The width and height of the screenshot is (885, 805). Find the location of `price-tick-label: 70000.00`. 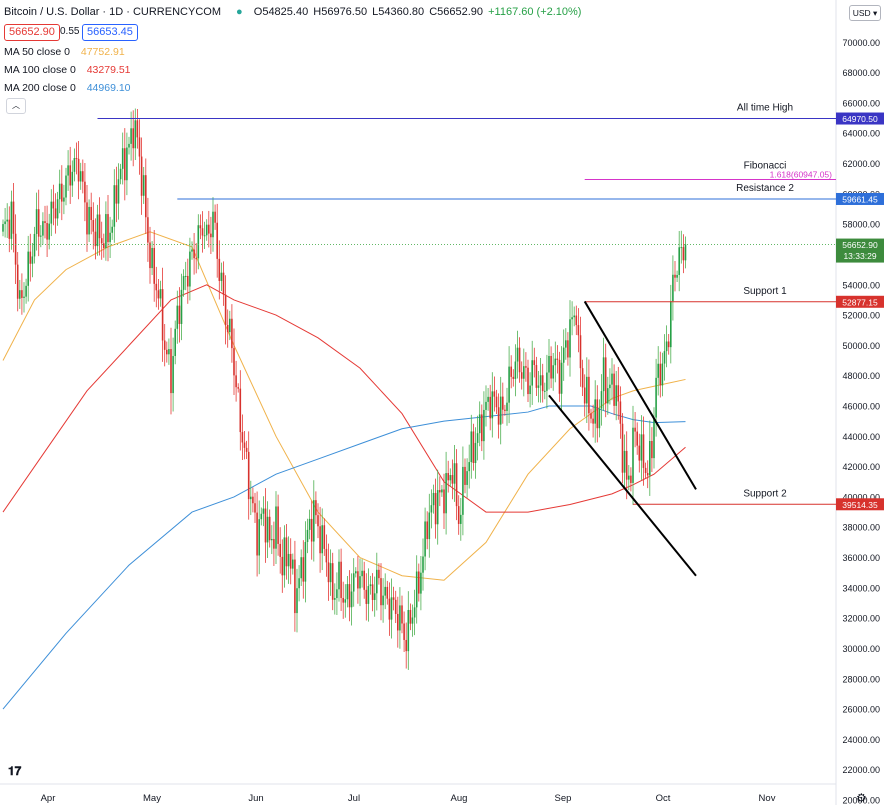

price-tick-label: 70000.00 is located at coordinates (861, 43).